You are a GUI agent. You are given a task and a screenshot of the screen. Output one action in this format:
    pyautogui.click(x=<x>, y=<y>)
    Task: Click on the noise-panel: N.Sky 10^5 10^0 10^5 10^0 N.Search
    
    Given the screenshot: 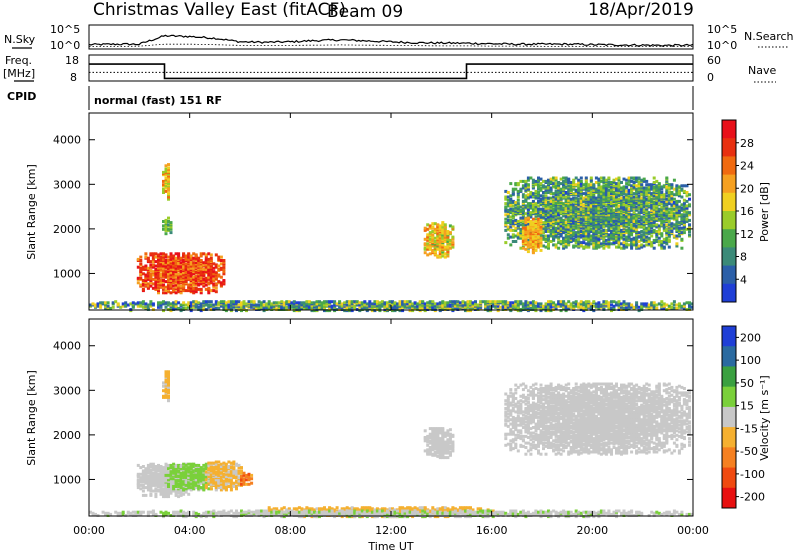 What is the action you would take?
    pyautogui.click(x=399, y=37)
    